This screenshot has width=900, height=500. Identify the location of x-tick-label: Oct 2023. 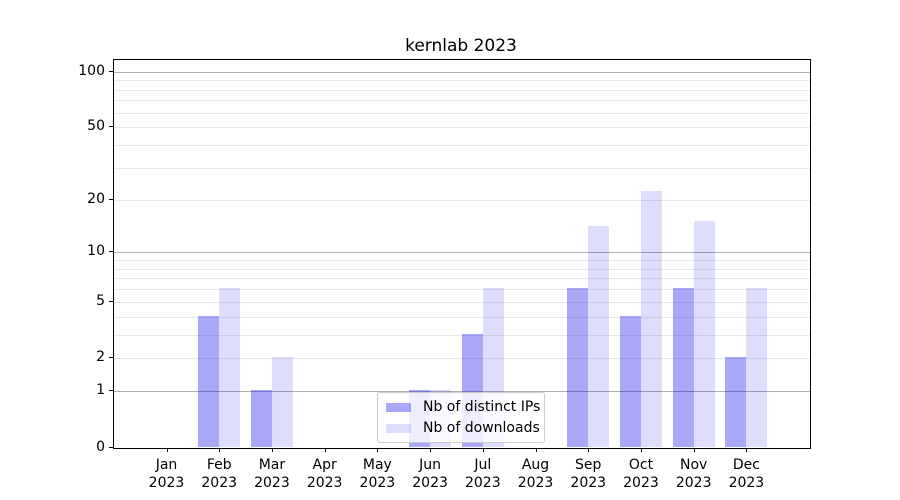
(641, 474).